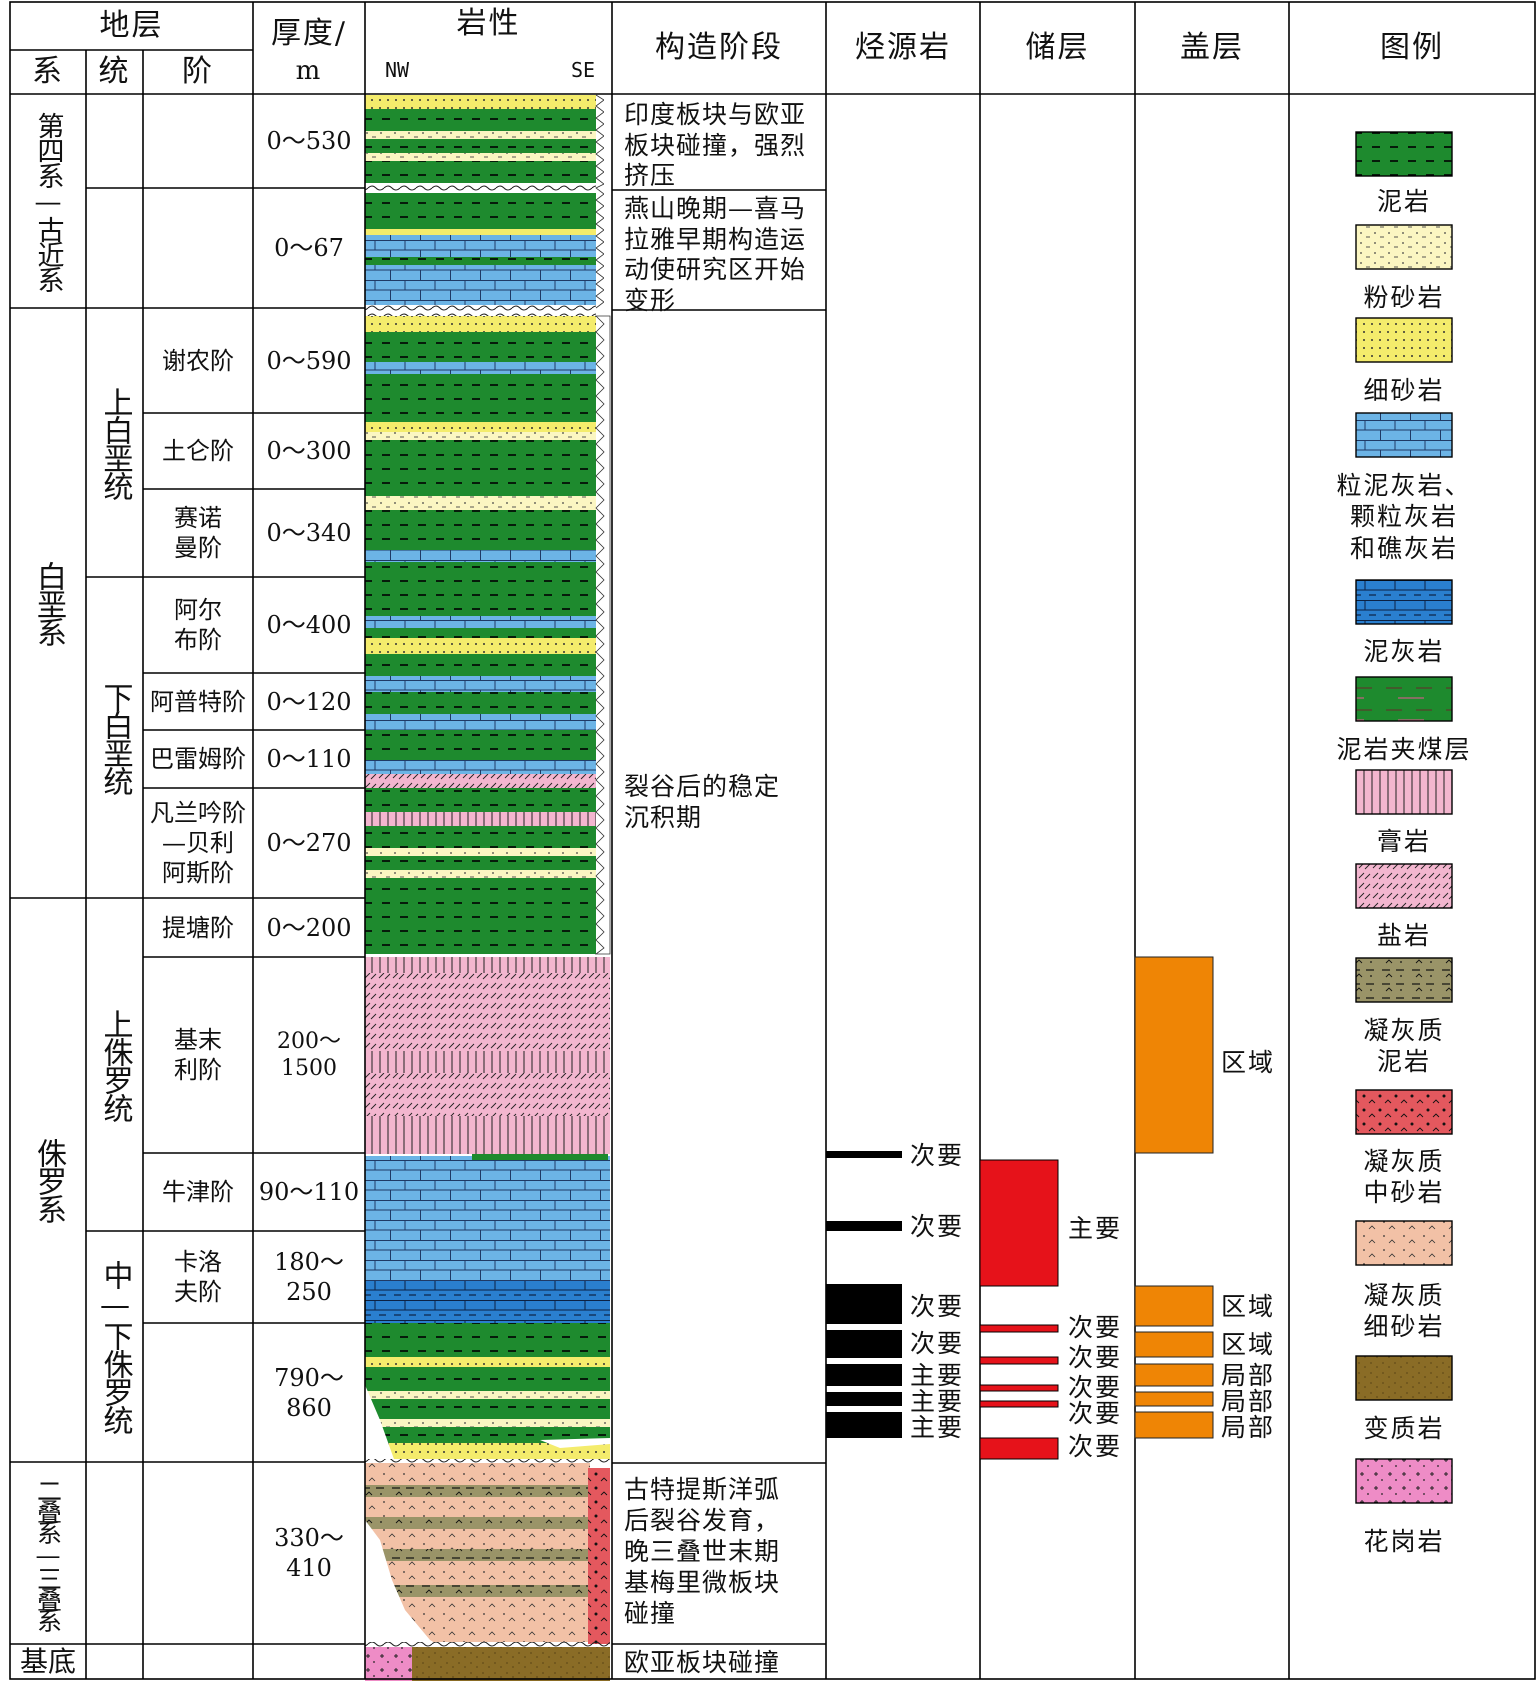  I want to click on source-label-5: 主要, so click(937, 1375).